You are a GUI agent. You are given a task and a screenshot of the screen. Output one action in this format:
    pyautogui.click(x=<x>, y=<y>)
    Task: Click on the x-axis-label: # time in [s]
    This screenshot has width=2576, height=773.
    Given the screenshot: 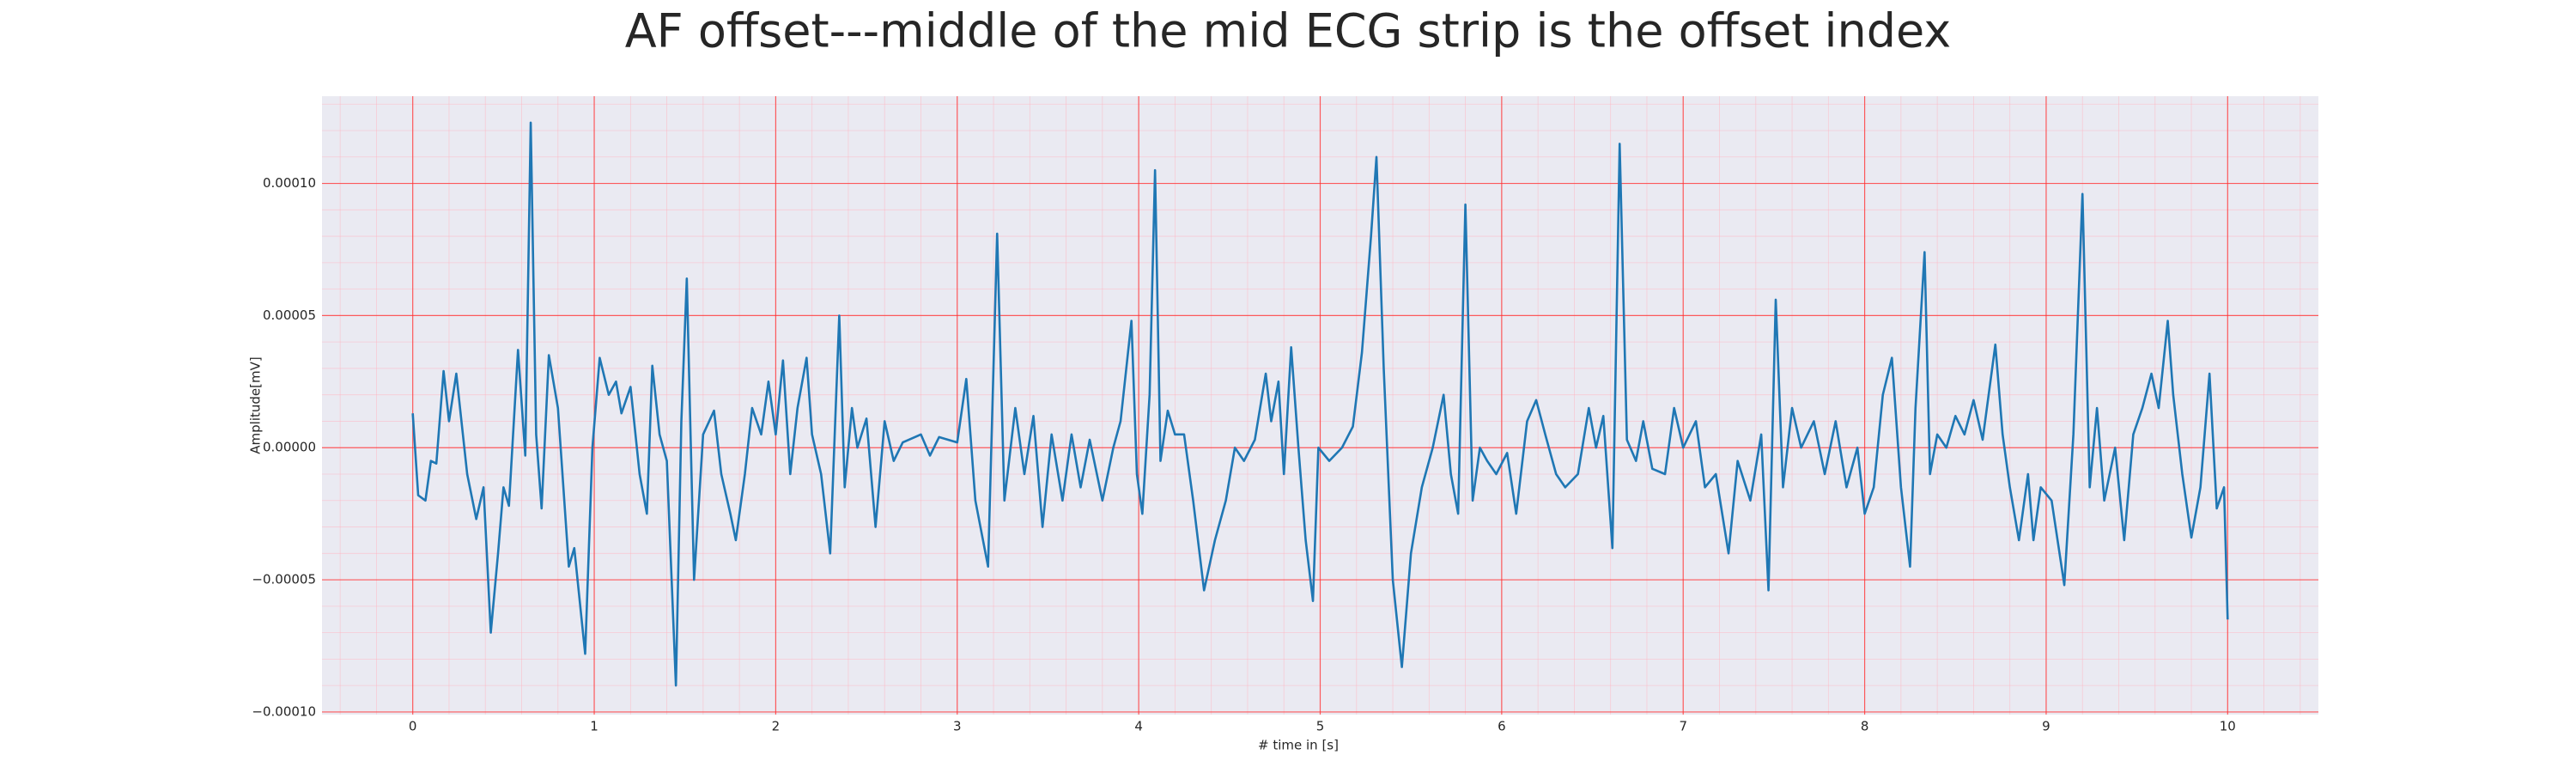 What is the action you would take?
    pyautogui.click(x=1298, y=745)
    